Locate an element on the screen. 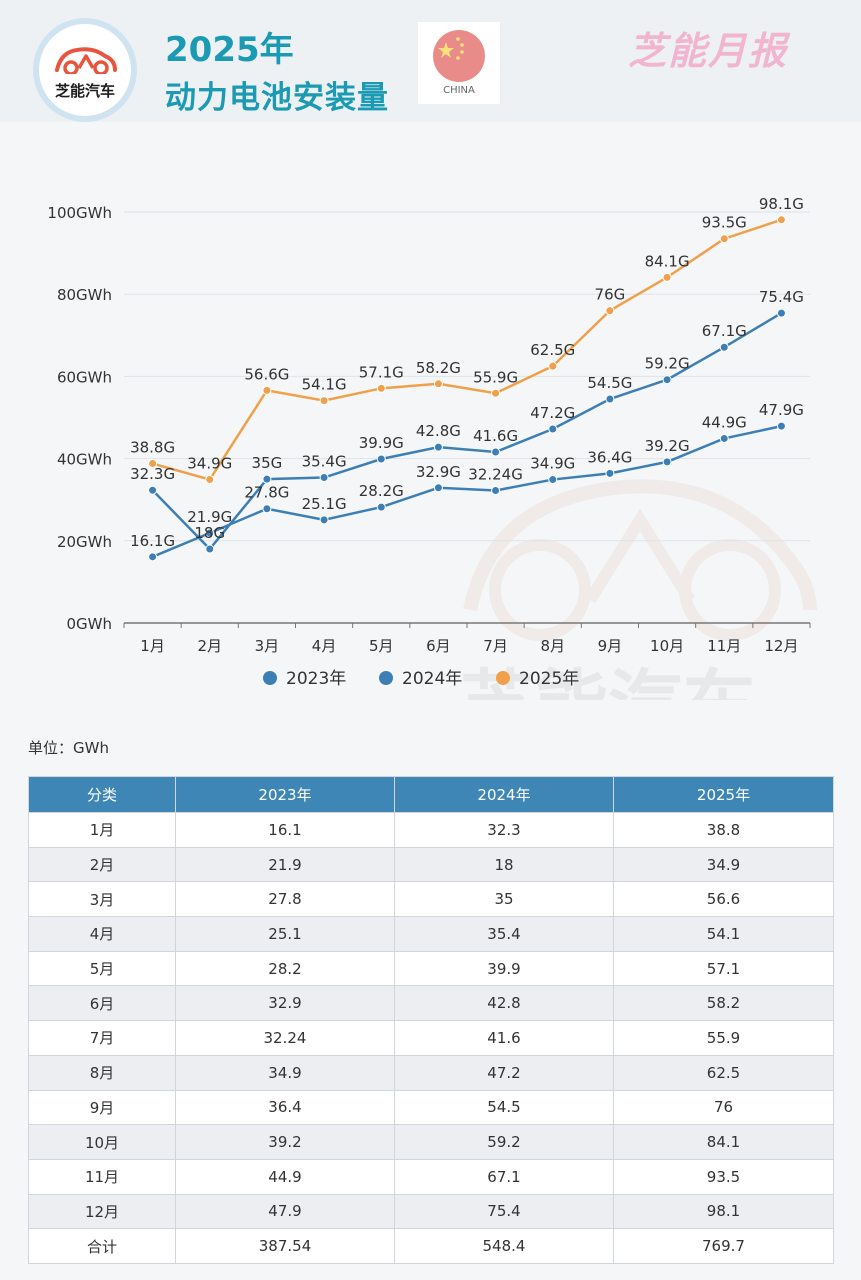  table-cell: 55.9 is located at coordinates (723, 1038).